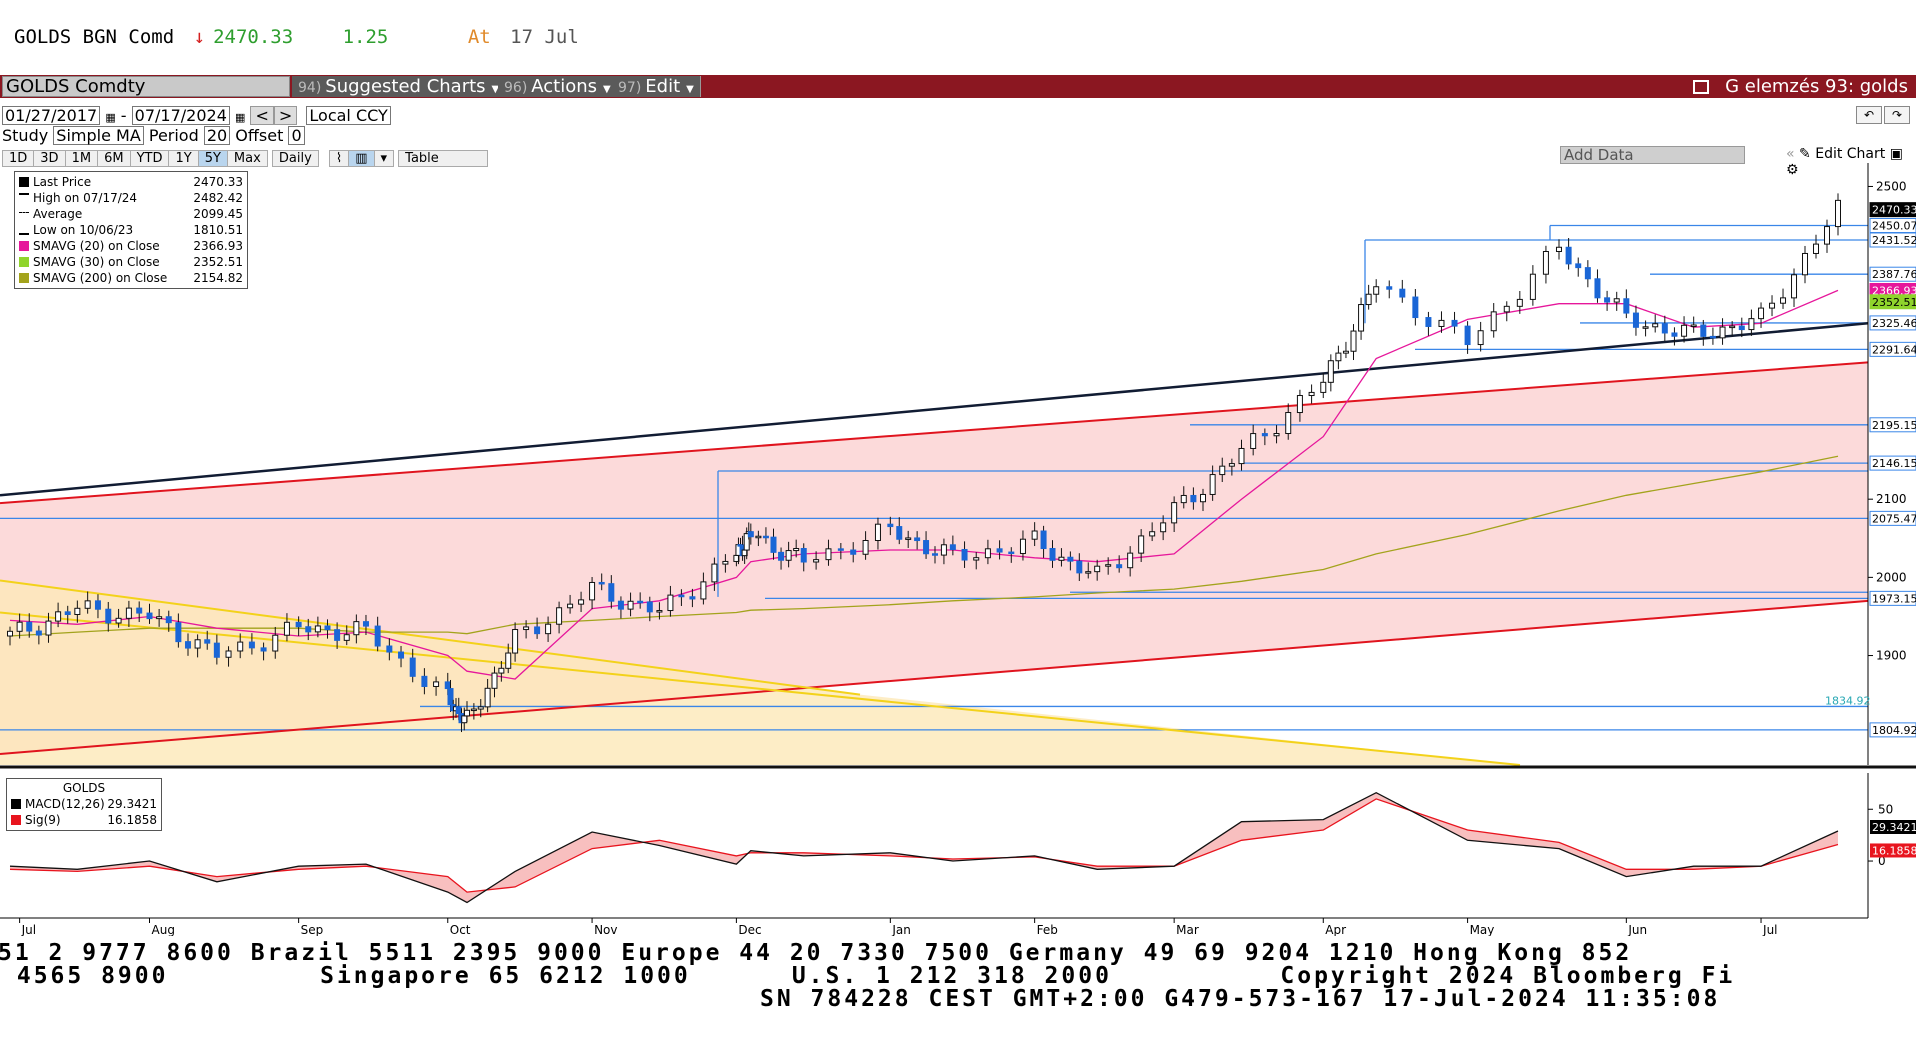  I want to click on legend-value: 2099.45, so click(218, 214).